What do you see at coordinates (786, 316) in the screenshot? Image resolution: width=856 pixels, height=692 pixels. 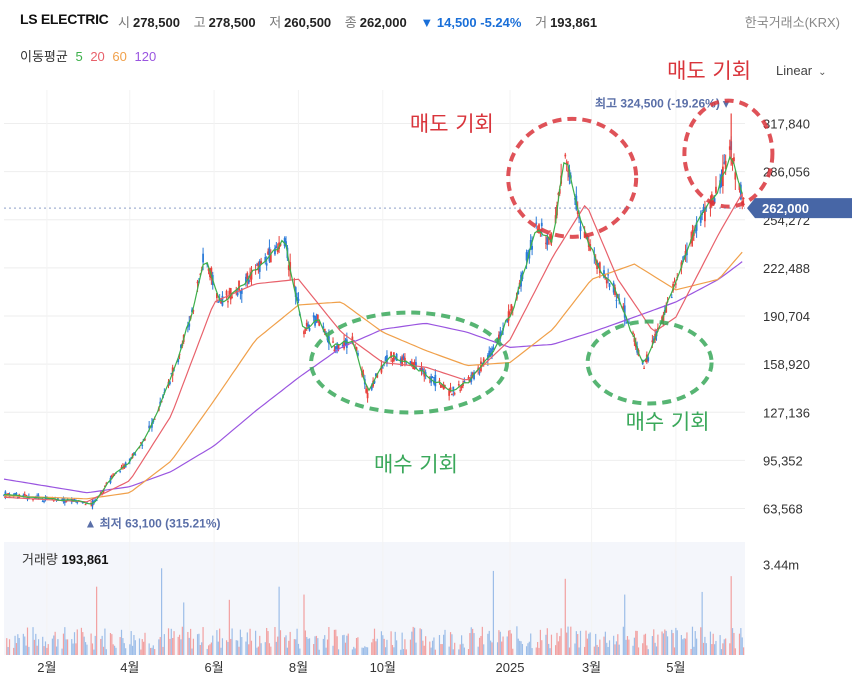 I see `y-tick-label: 190,704` at bounding box center [786, 316].